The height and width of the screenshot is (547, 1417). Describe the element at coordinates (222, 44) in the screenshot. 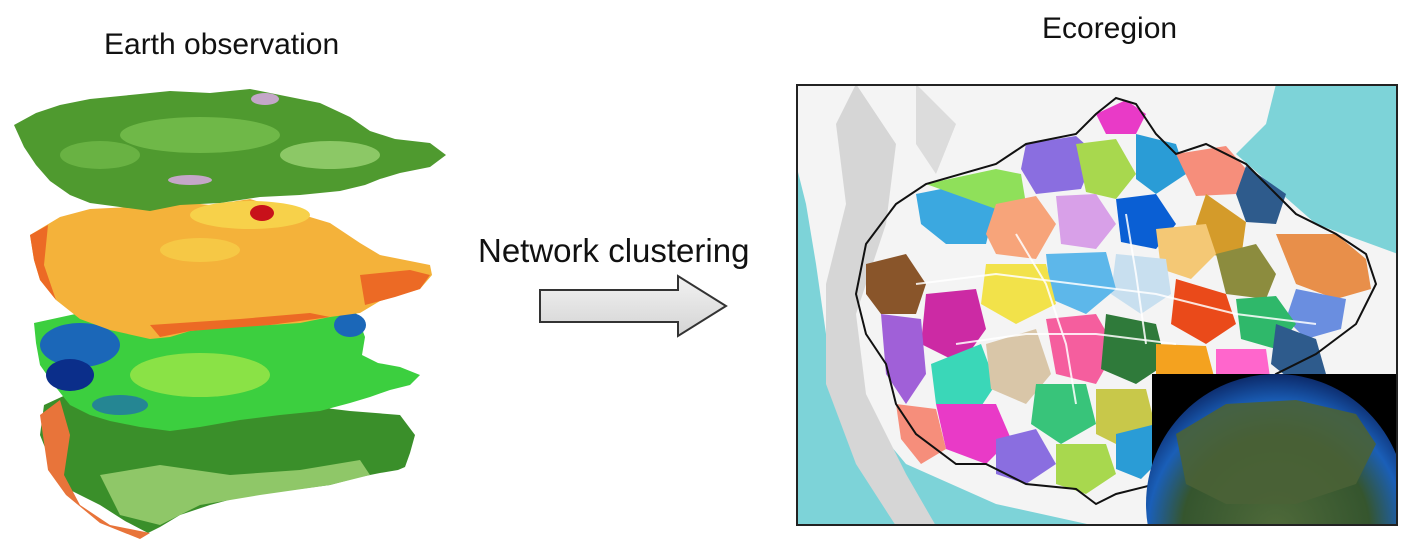

I see `earth-observation-title: Earth observation` at that location.